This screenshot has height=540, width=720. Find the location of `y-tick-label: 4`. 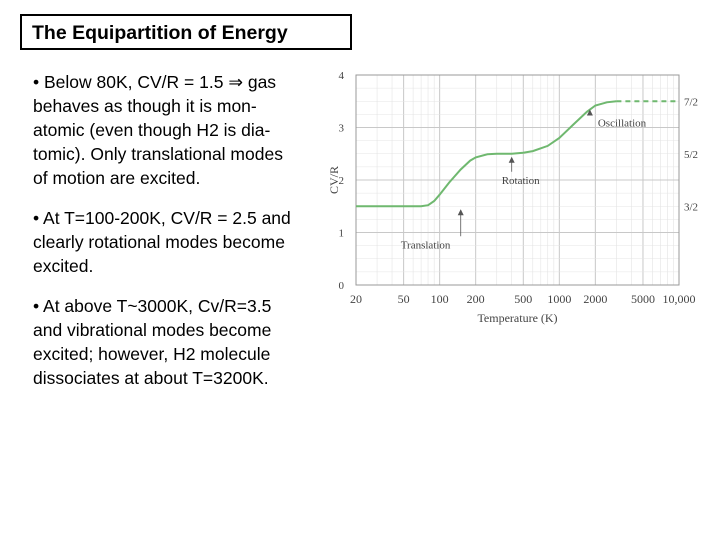

y-tick-label: 4 is located at coordinates (342, 76).